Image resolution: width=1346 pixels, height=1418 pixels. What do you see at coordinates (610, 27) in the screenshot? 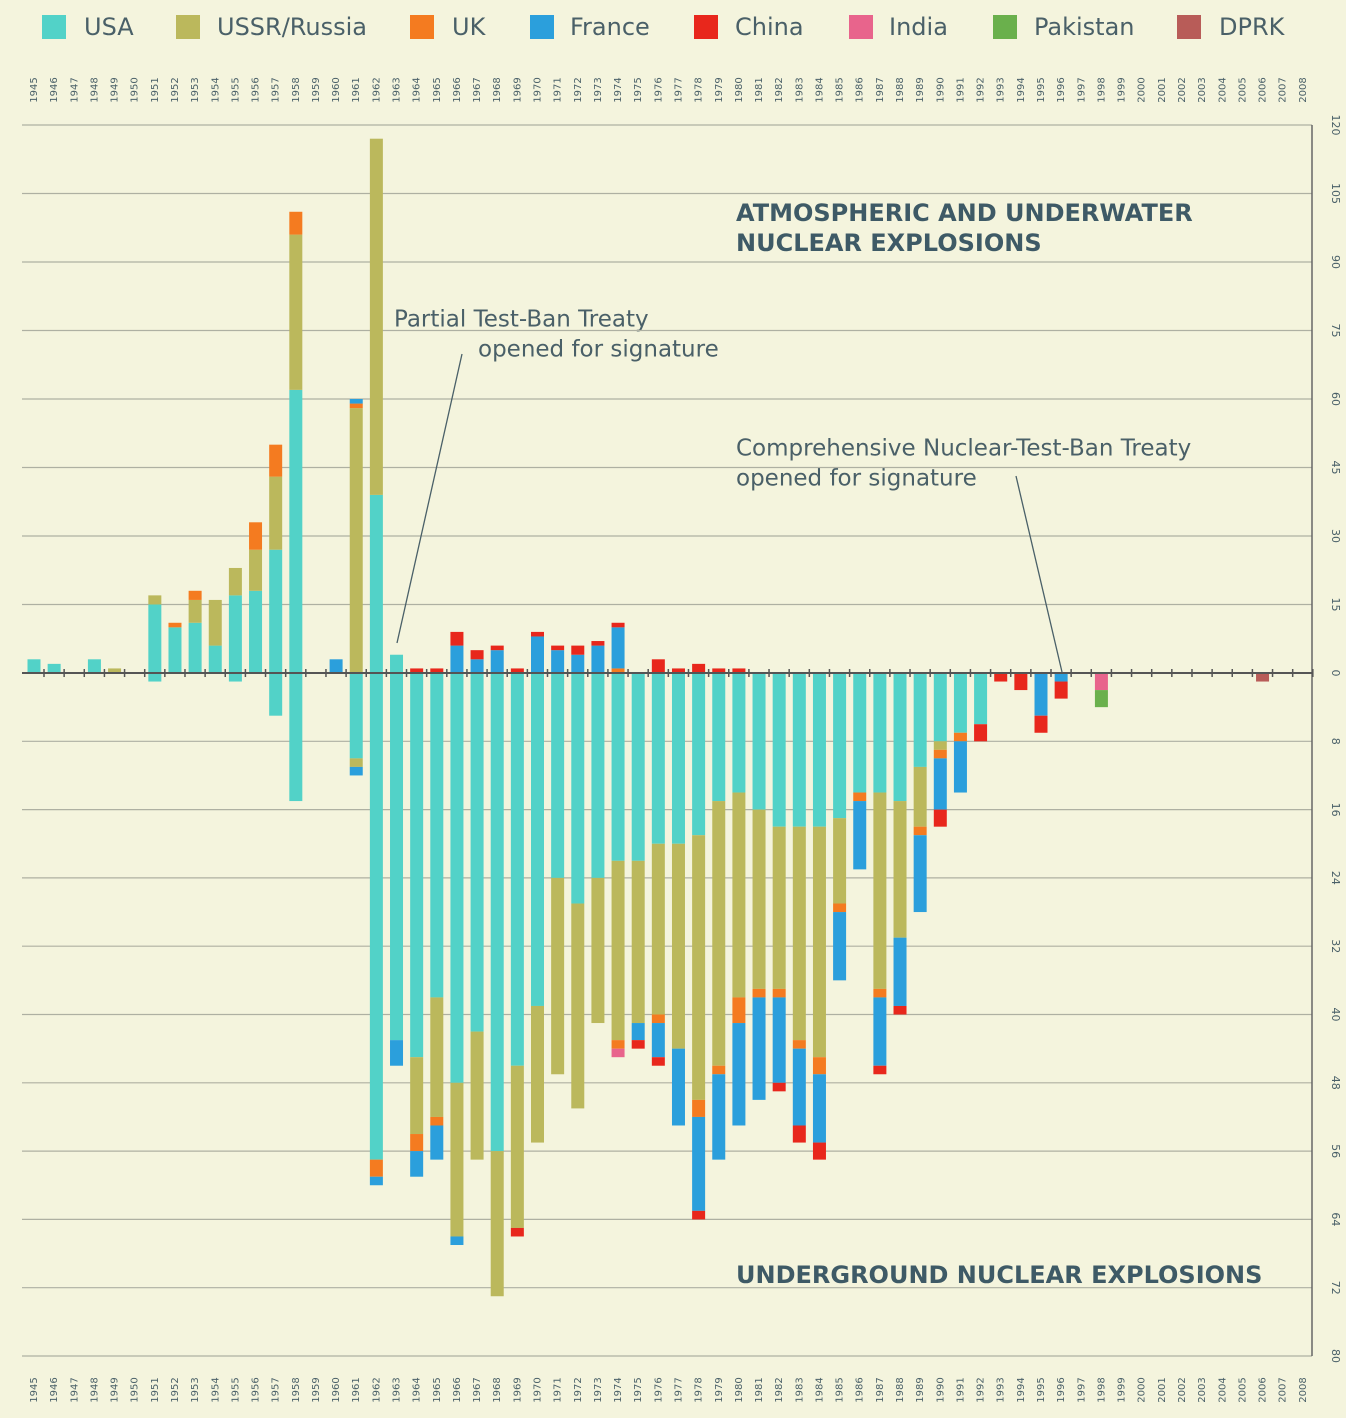
I see `legend-label: France` at bounding box center [610, 27].